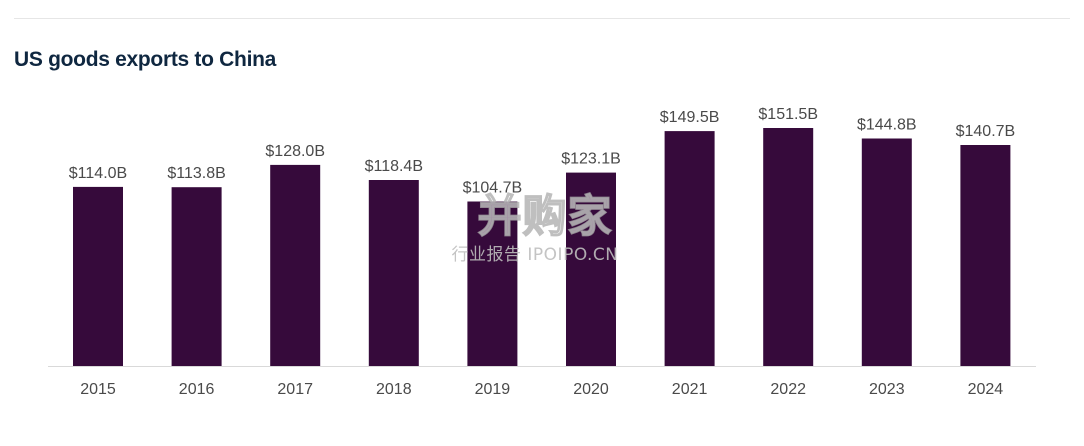 This screenshot has height=446, width=1084. I want to click on value-label-2016: $113.8B, so click(196, 173).